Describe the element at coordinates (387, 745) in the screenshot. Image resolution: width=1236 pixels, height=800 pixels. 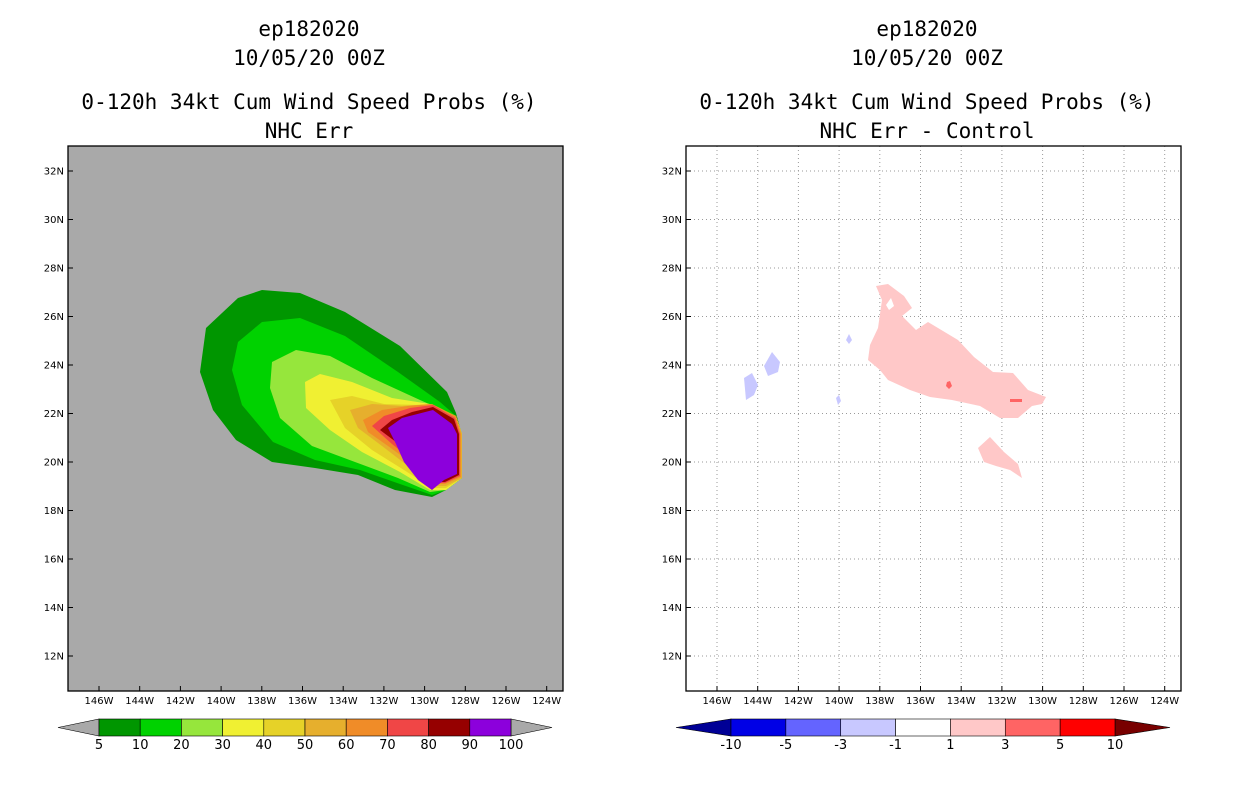
I see `colorbar-label: 70` at that location.